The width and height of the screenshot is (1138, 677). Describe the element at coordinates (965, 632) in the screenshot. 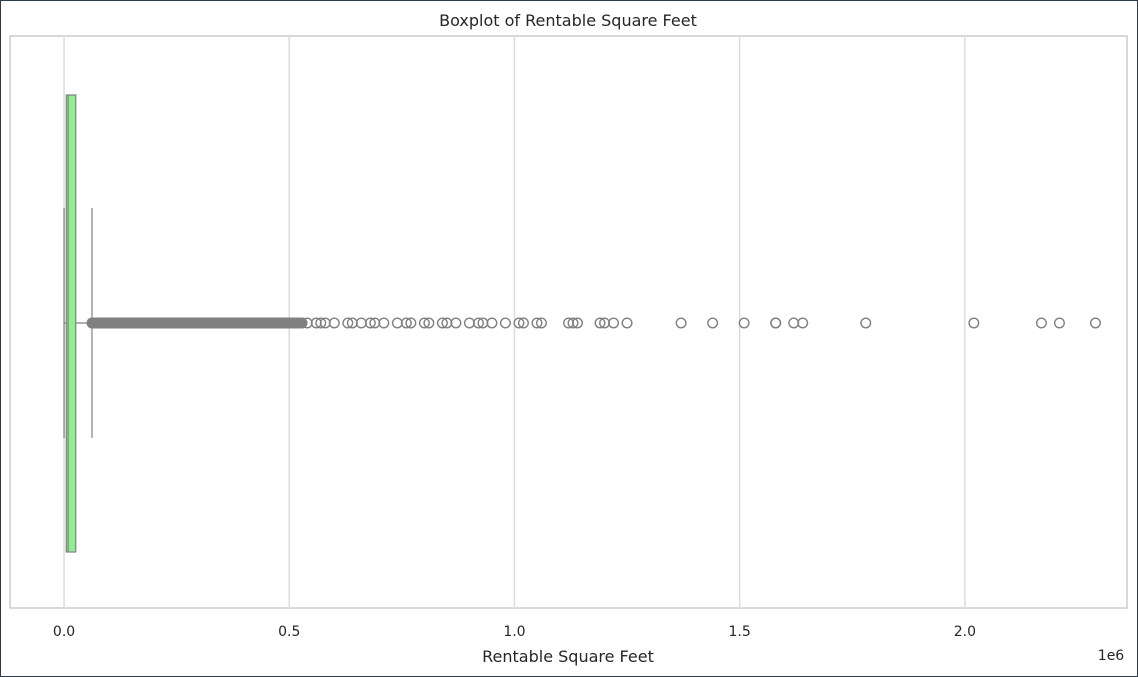

I see `x-tick-label: 2.0` at that location.